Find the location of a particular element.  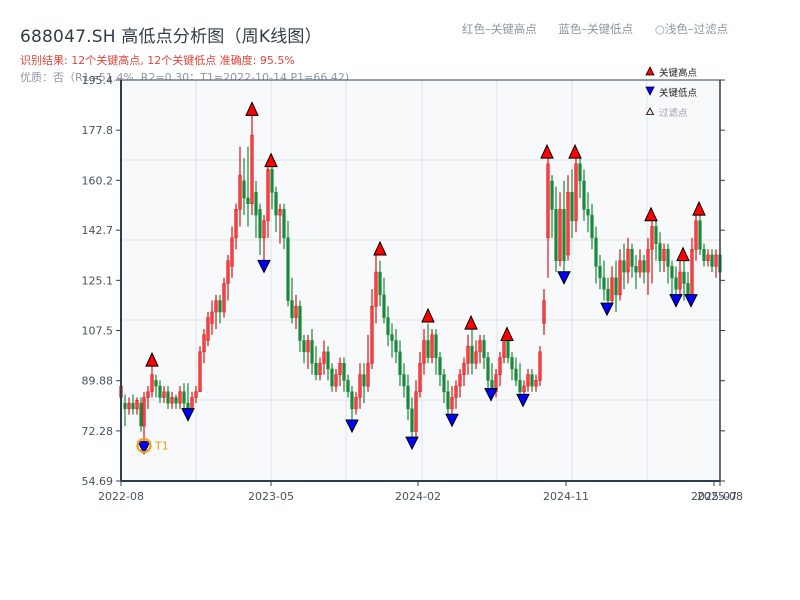

y-tick-label: 160.2 is located at coordinates (98, 180).